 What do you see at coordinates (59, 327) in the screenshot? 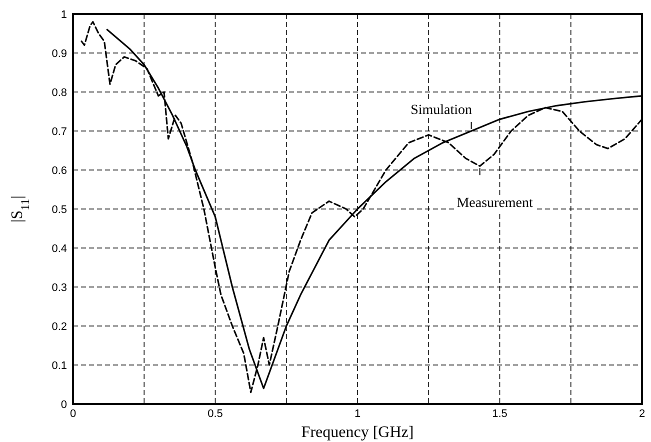
I see `y-tick-label: 0.2` at bounding box center [59, 327].